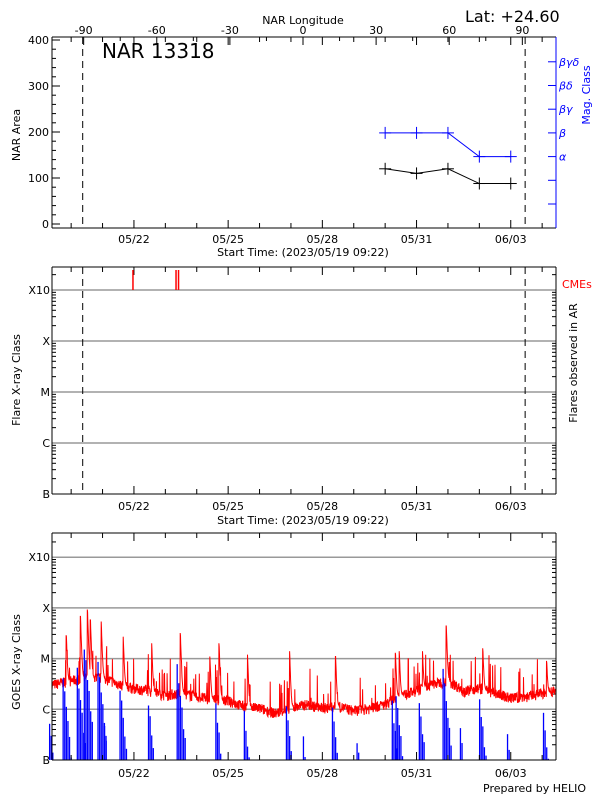 The height and width of the screenshot is (800, 600). What do you see at coordinates (449, 30) in the screenshot?
I see `longitude-tick-label: 60` at bounding box center [449, 30].